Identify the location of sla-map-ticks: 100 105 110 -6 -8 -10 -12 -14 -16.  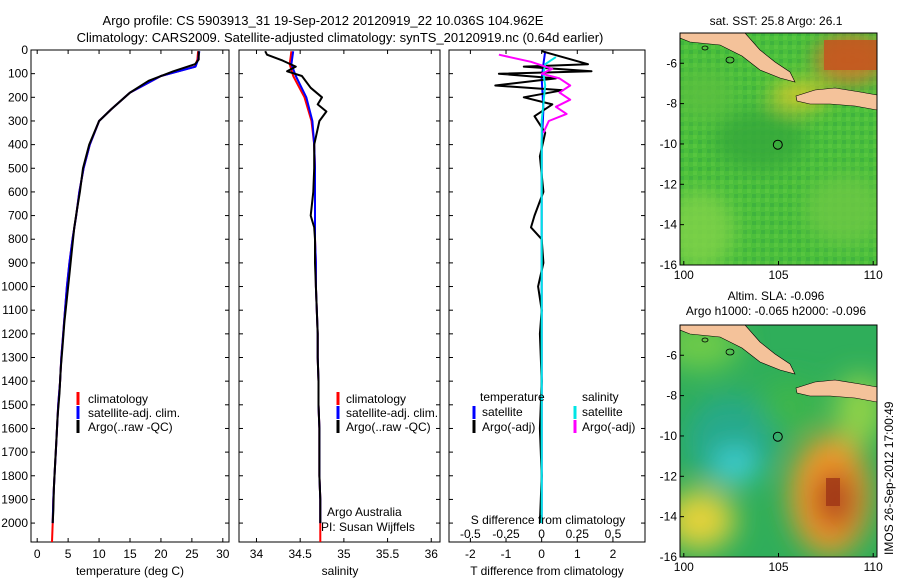
(771, 461).